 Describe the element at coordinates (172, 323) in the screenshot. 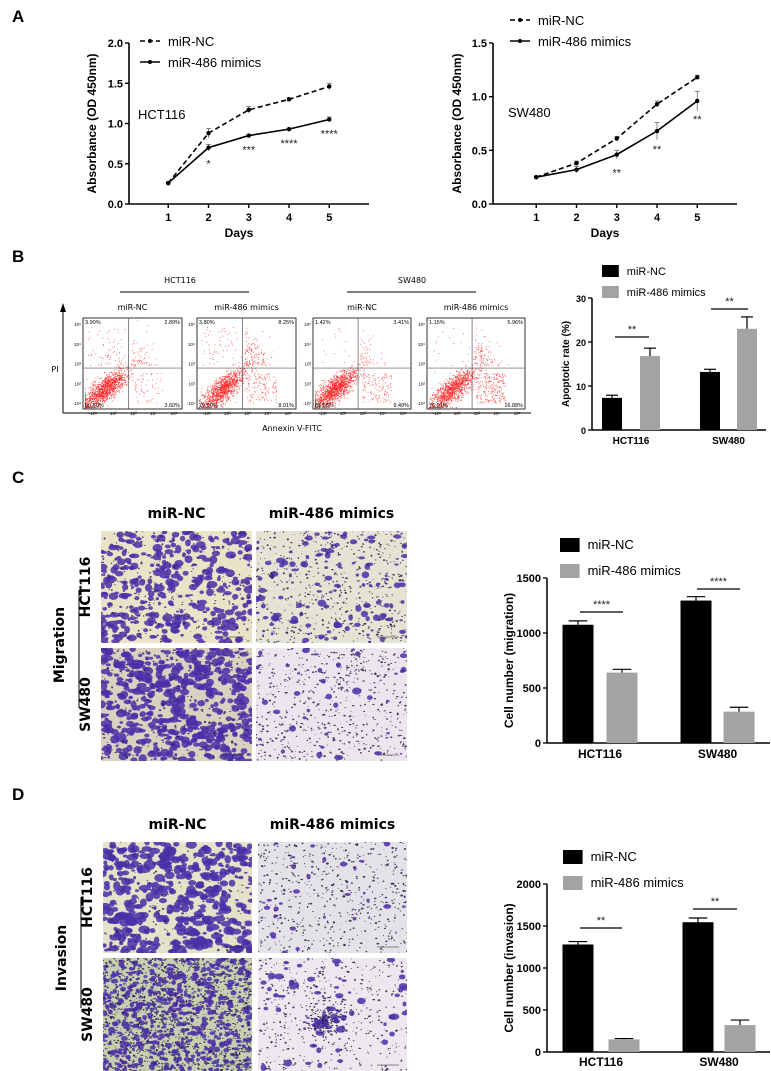

I see `quadrant-ur-pct: 2.89%` at that location.